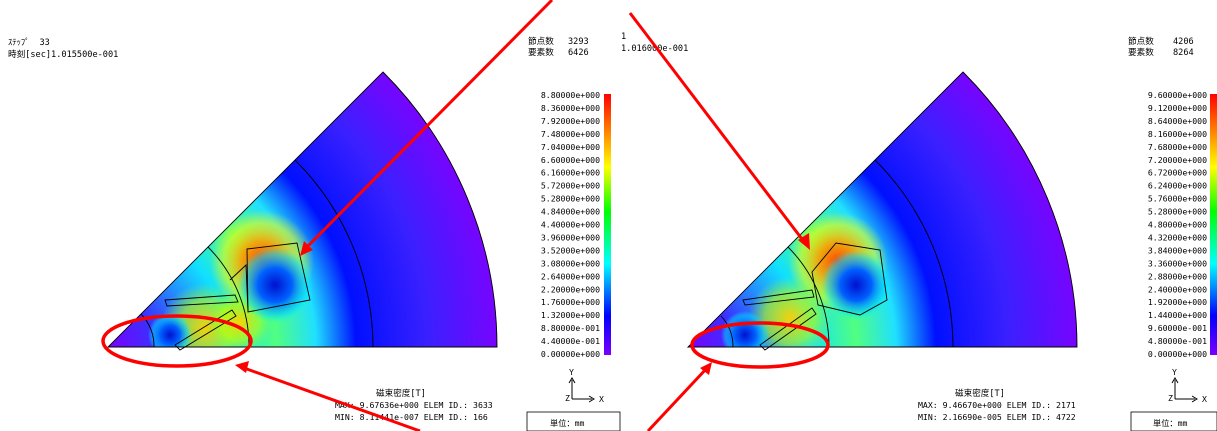  What do you see at coordinates (411, 417) in the screenshot?
I see `min-readout: MIN: 8.11441e-007 ELEM ID.: 166` at bounding box center [411, 417].